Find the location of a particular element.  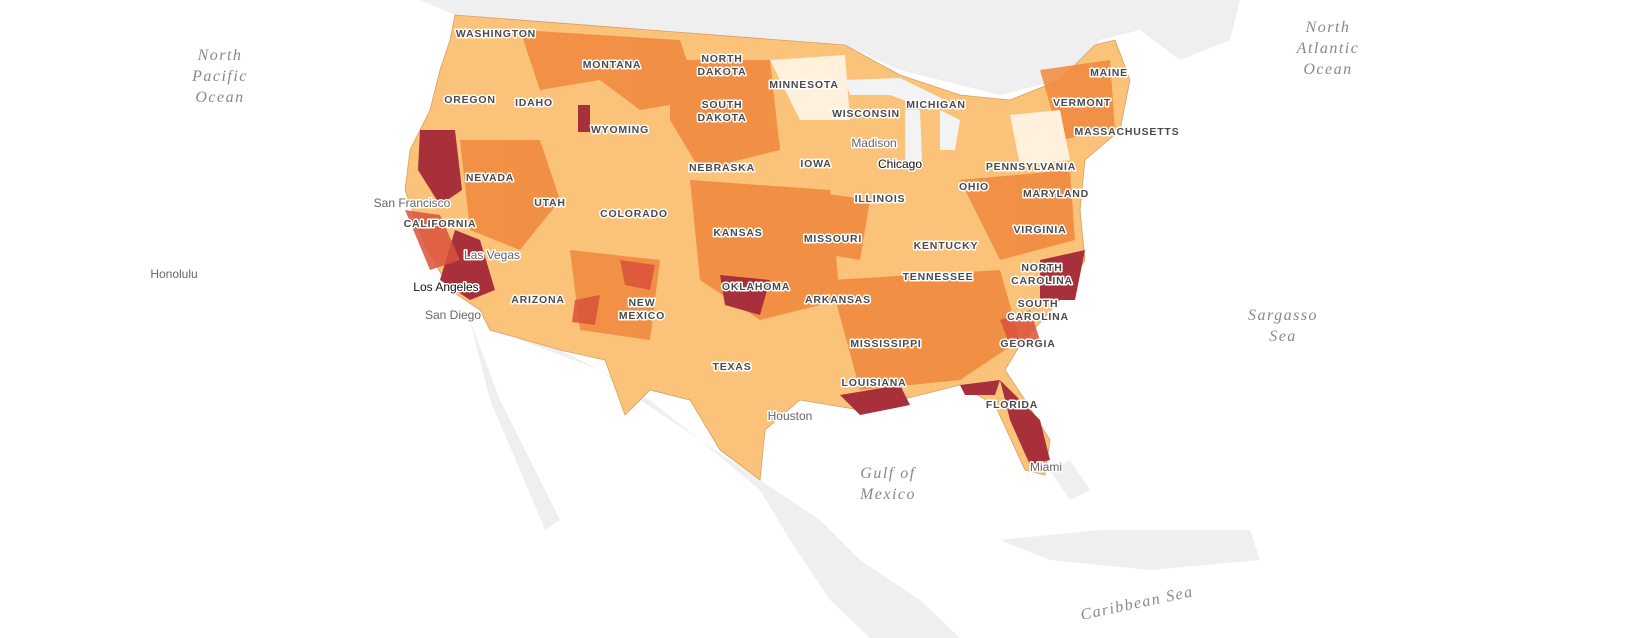

ocean-label: Pacific is located at coordinates (219, 76).